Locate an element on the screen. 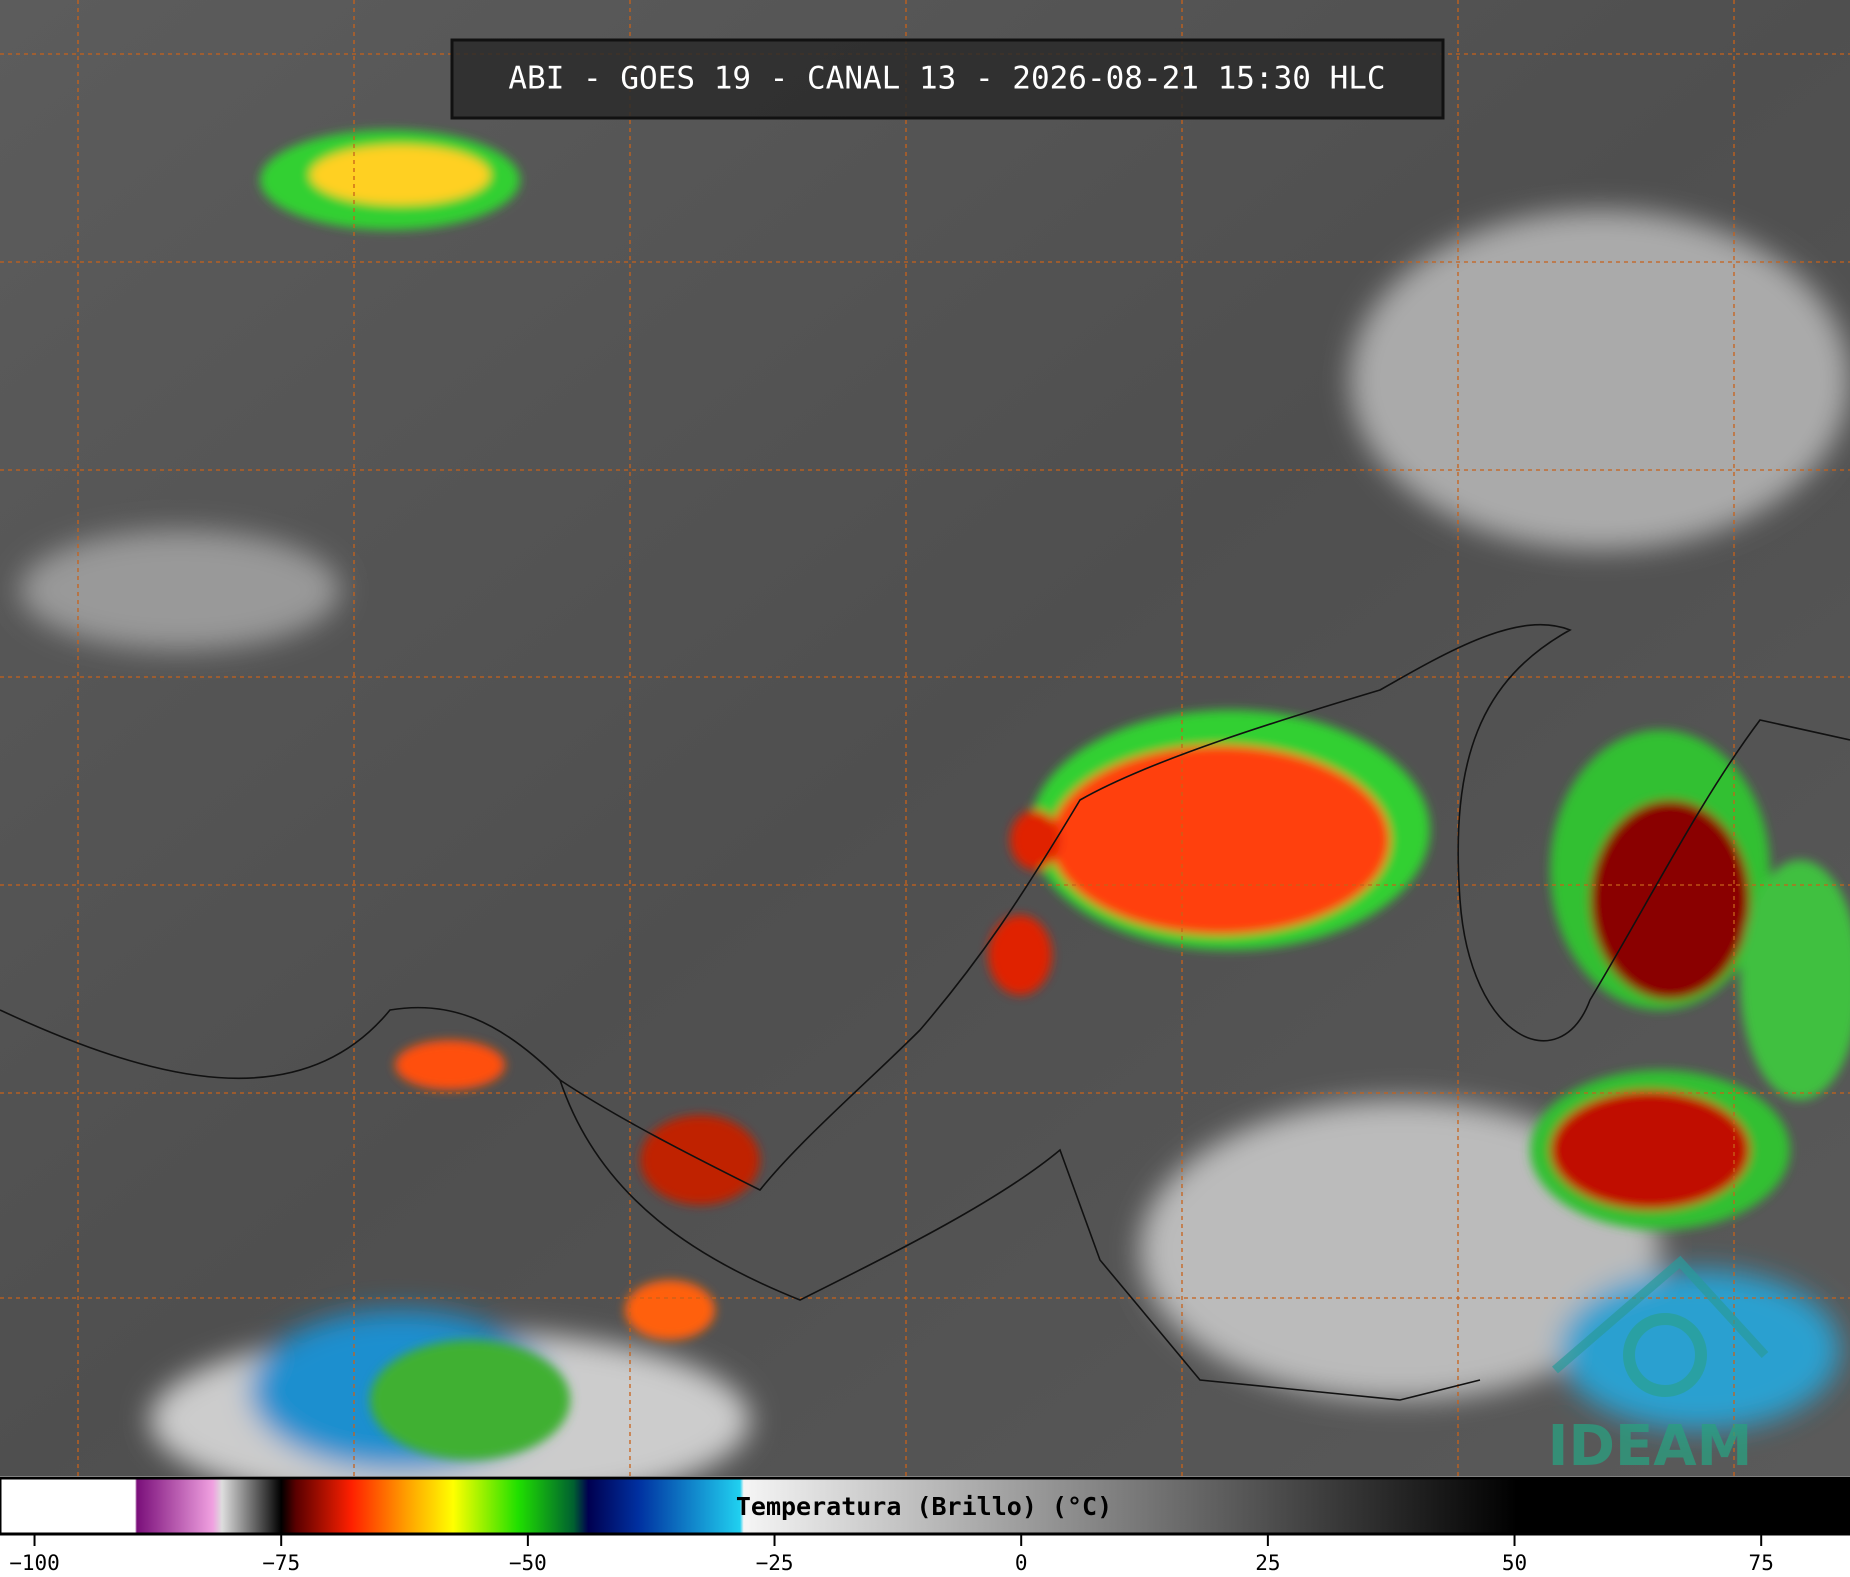 This screenshot has width=1850, height=1577. title-box is located at coordinates (947, 79).